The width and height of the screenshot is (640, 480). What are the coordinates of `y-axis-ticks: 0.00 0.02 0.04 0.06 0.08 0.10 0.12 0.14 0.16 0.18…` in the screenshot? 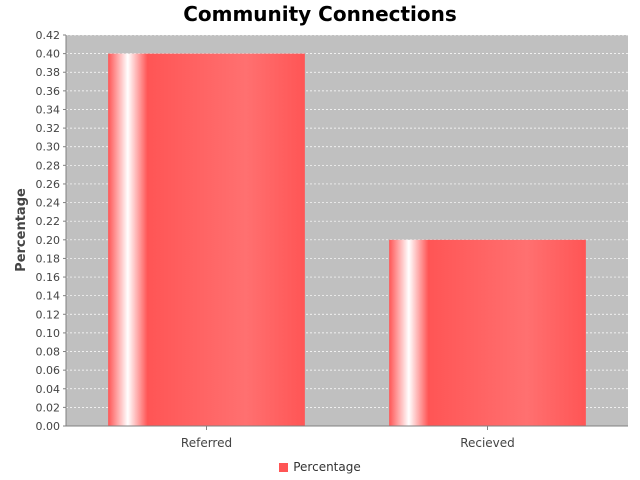 It's located at (51, 231).